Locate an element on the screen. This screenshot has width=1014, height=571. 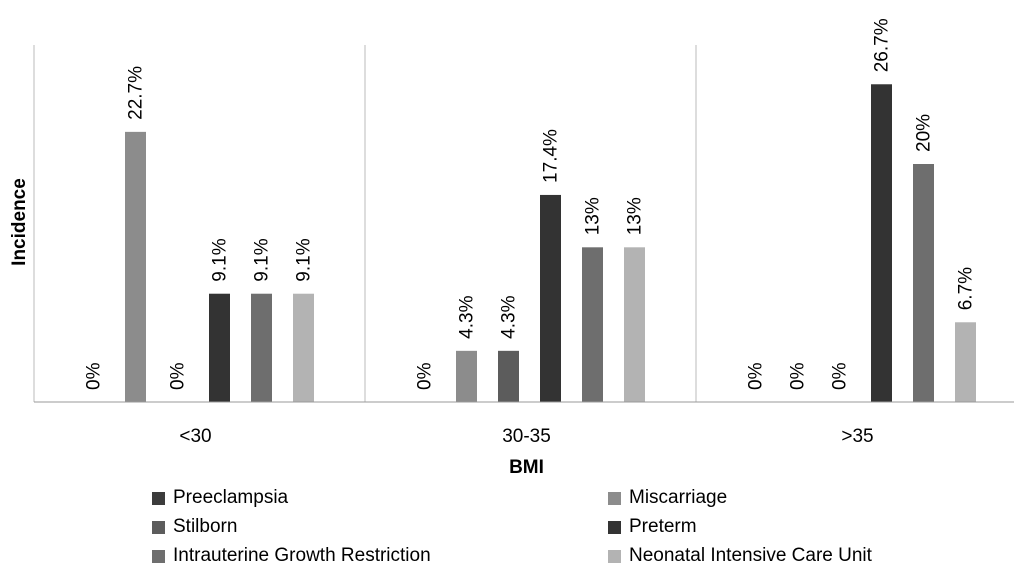
y-axis-title: Incidence is located at coordinates (19, 222).